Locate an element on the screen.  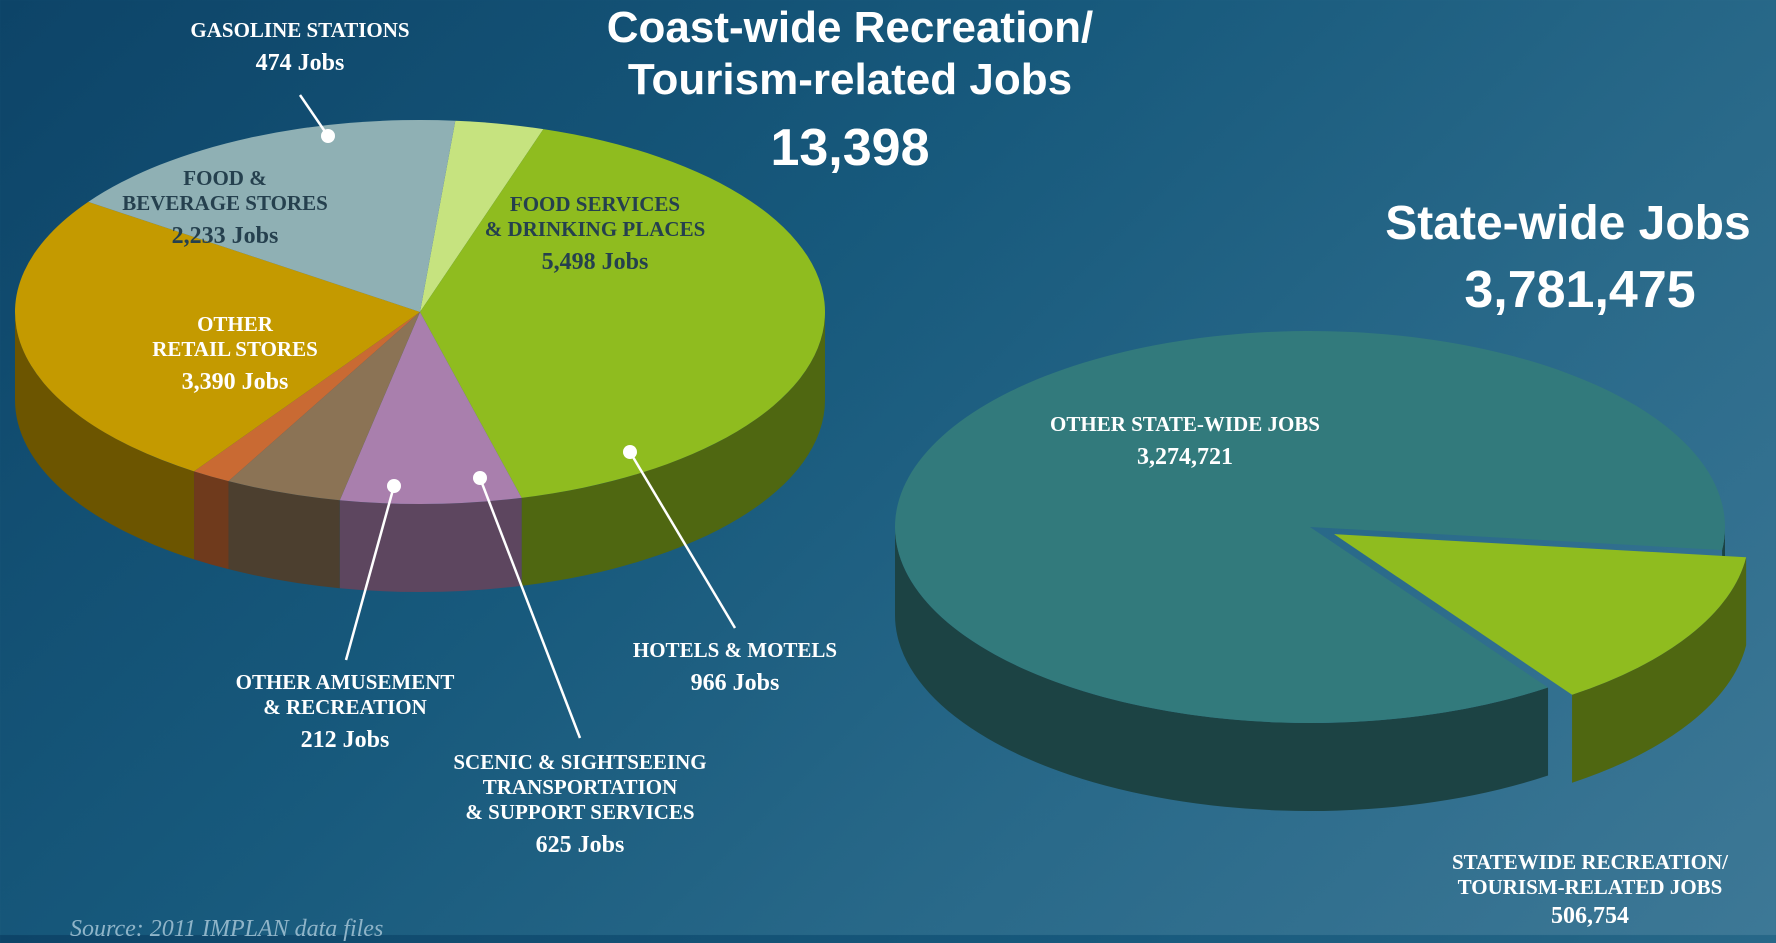
side-other-amusement-recreation is located at coordinates (211, 520).